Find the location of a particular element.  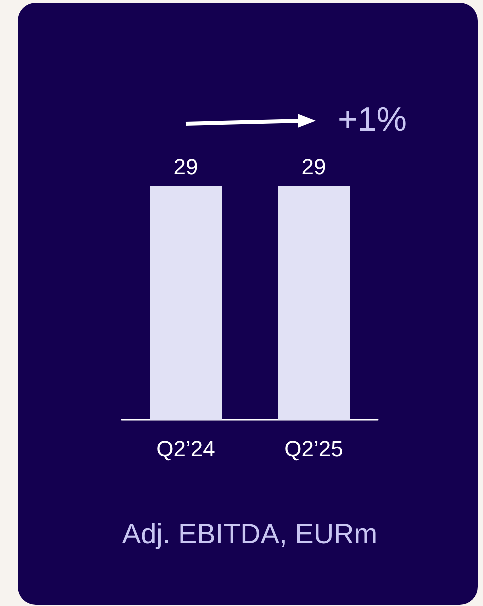

x-axis-title: Adj. EBITDA, EURm is located at coordinates (250, 534).